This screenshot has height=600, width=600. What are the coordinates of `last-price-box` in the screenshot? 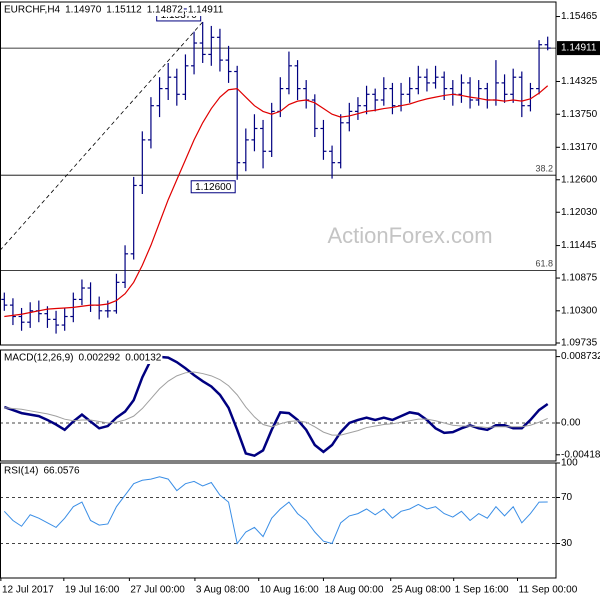 It's located at (578, 48).